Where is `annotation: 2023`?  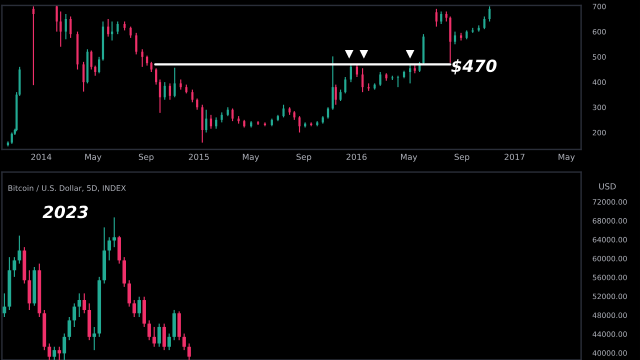 annotation: 2023 is located at coordinates (65, 212).